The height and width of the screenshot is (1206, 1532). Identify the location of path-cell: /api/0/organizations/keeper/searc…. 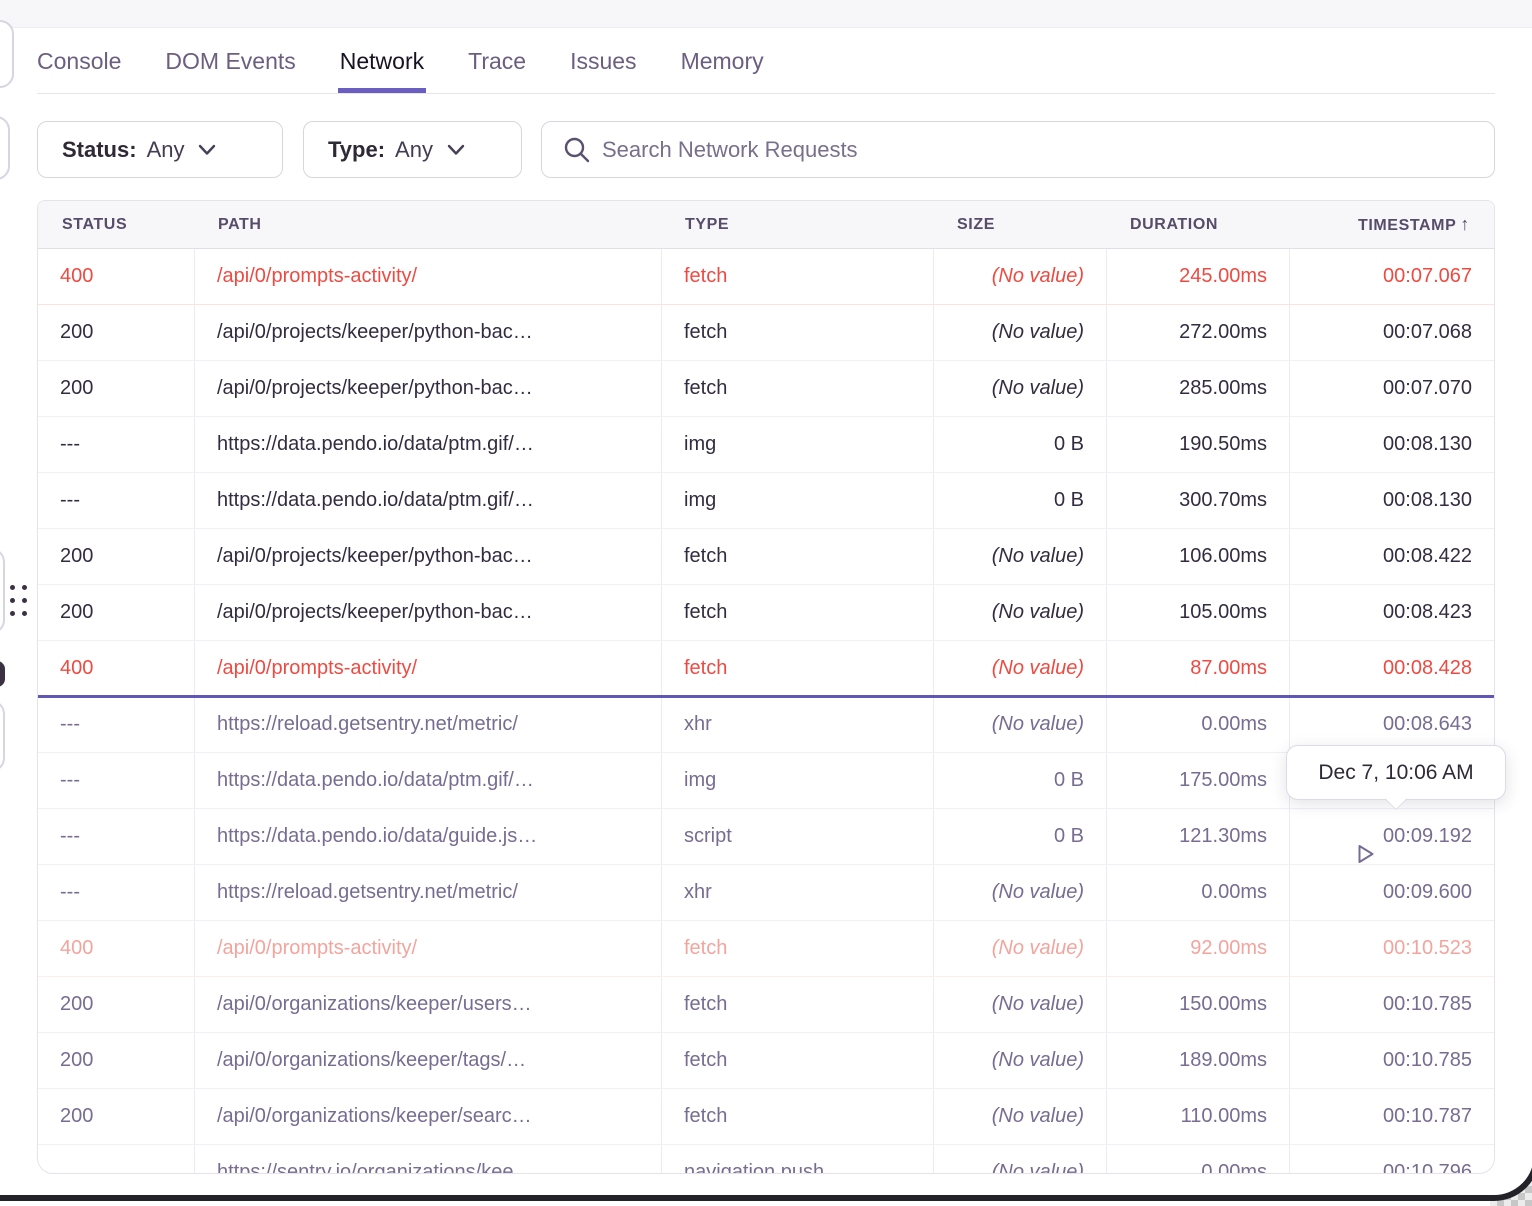
(427, 1116).